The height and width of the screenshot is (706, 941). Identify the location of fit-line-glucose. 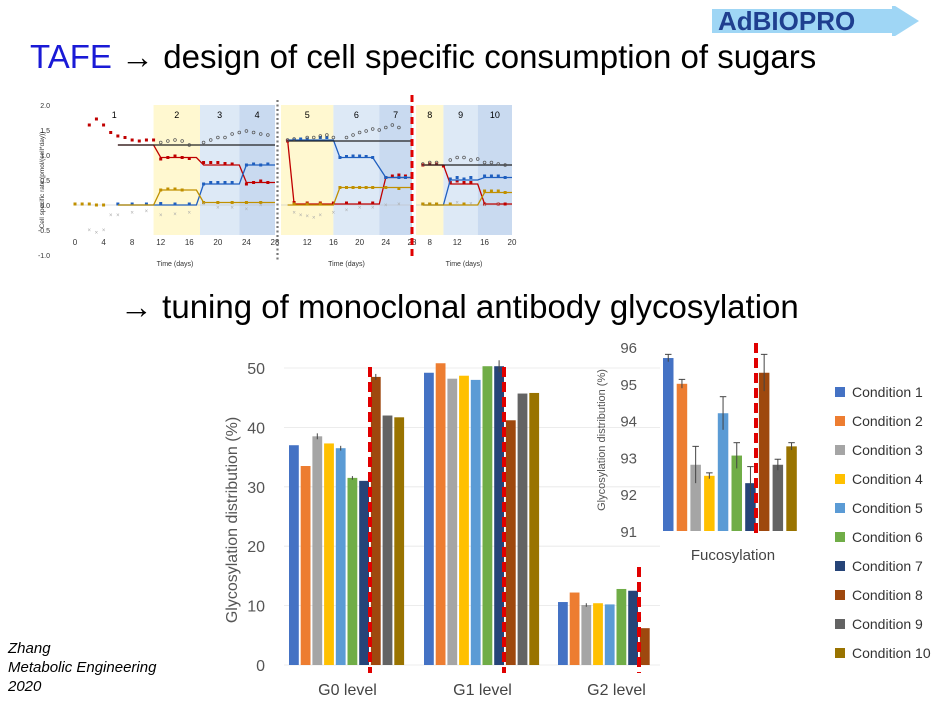
(196, 164).